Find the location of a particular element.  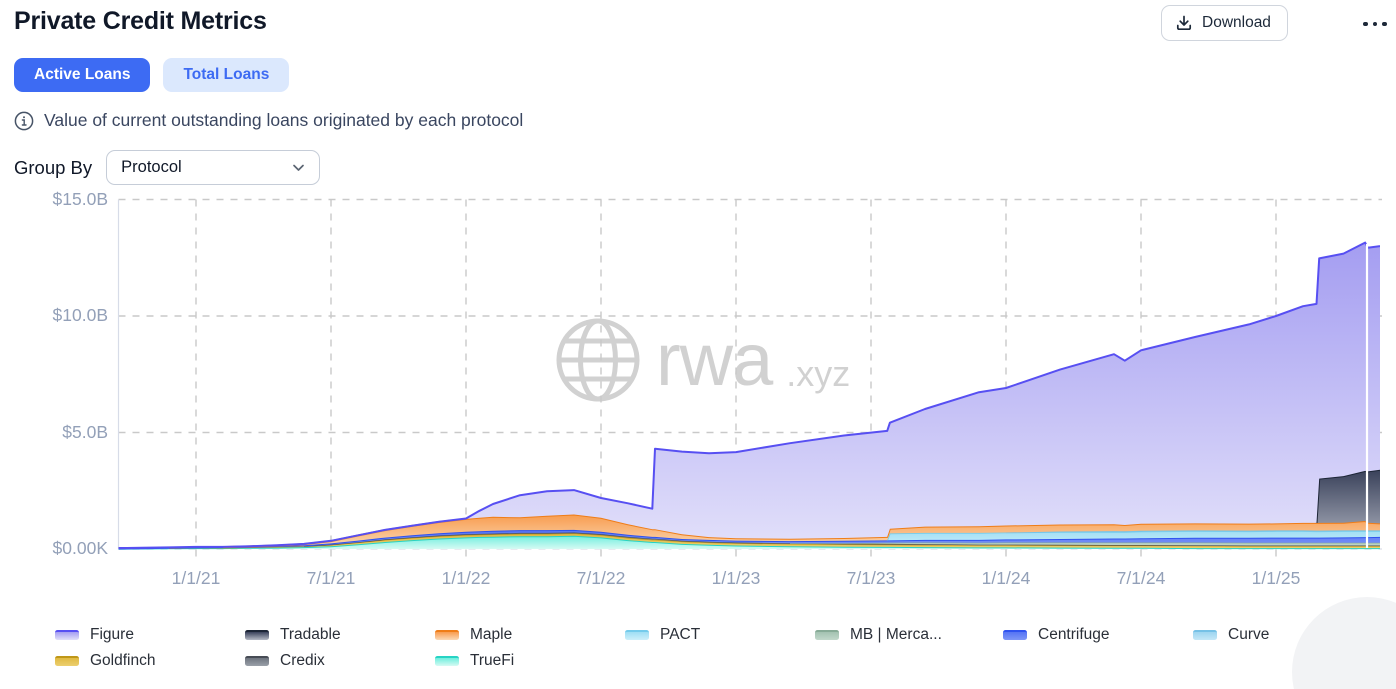

tab-active-loans: Active Loans is located at coordinates (82, 75).